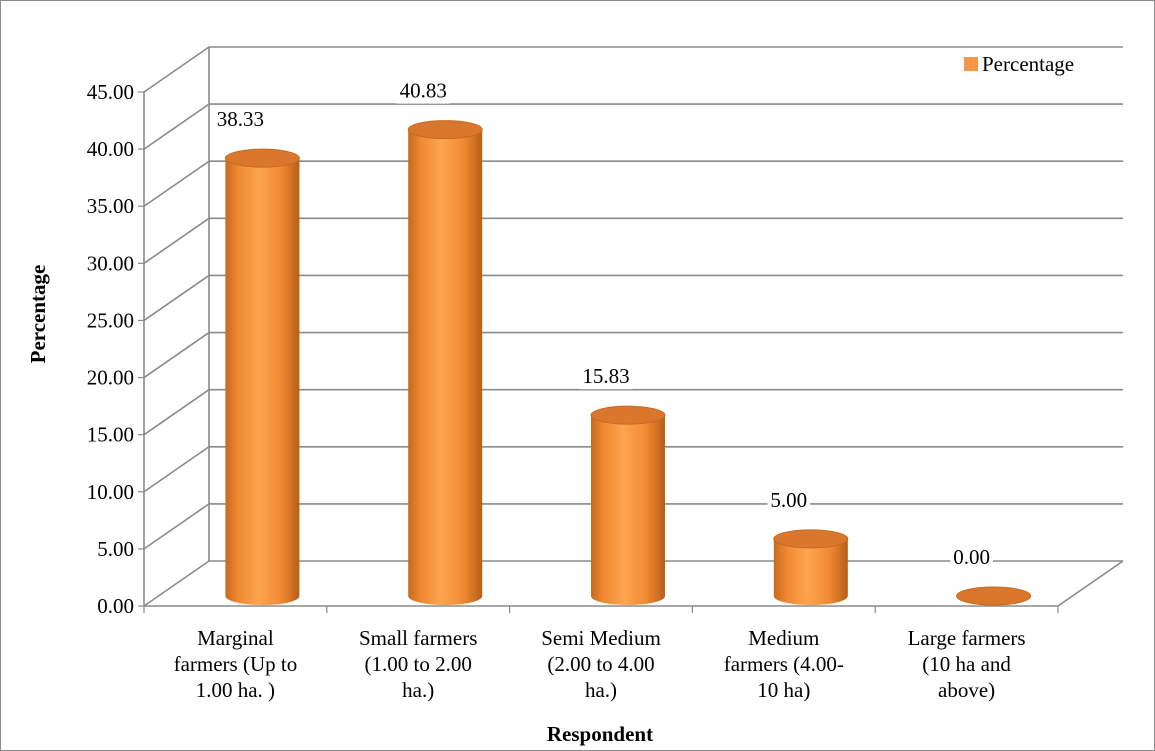 The width and height of the screenshot is (1155, 751). What do you see at coordinates (110, 92) in the screenshot?
I see `y-tick-label: 45.00` at bounding box center [110, 92].